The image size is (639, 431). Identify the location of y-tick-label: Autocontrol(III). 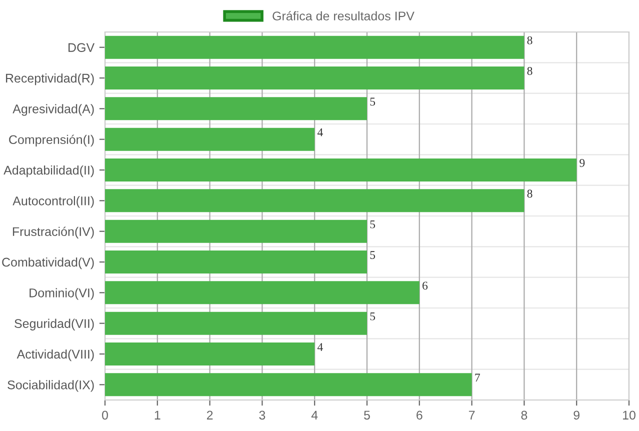
(53, 202).